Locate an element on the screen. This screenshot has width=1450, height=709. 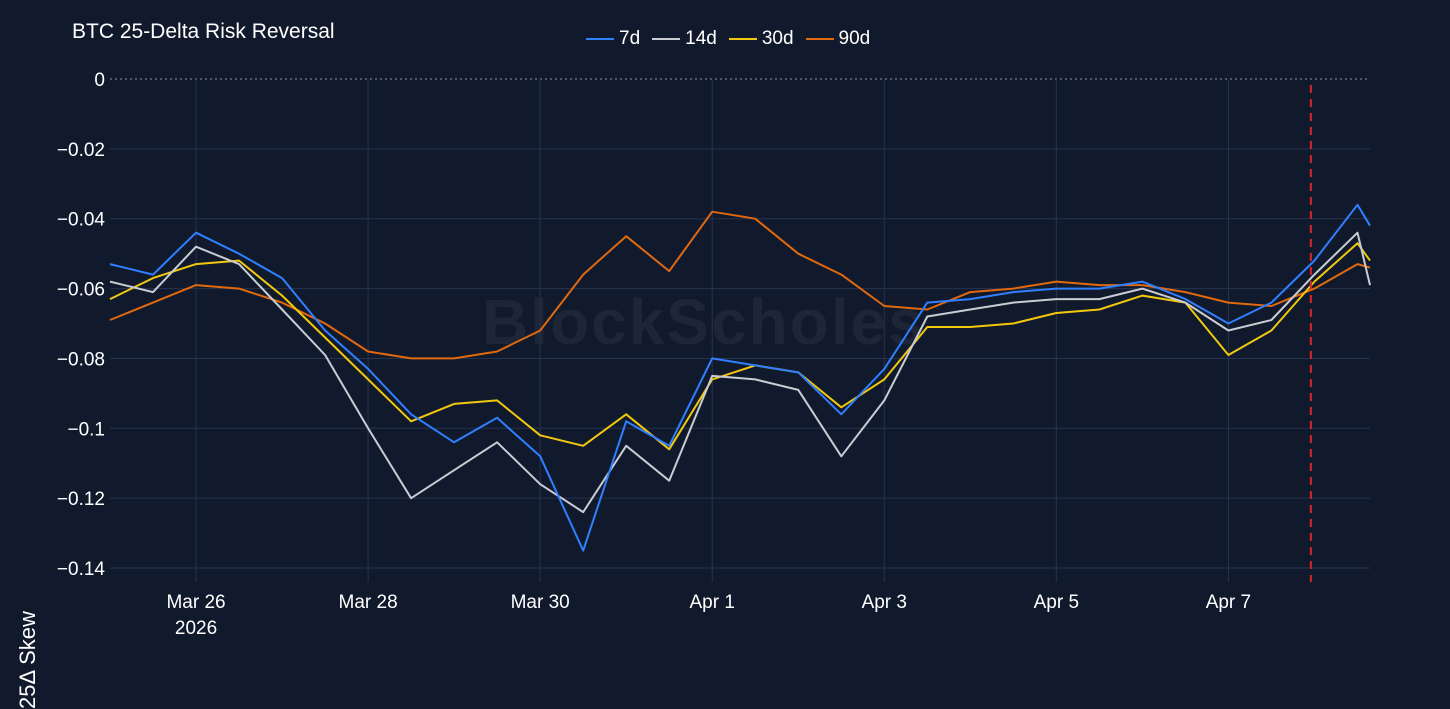
x-tick-label: Apr 7 is located at coordinates (1228, 602).